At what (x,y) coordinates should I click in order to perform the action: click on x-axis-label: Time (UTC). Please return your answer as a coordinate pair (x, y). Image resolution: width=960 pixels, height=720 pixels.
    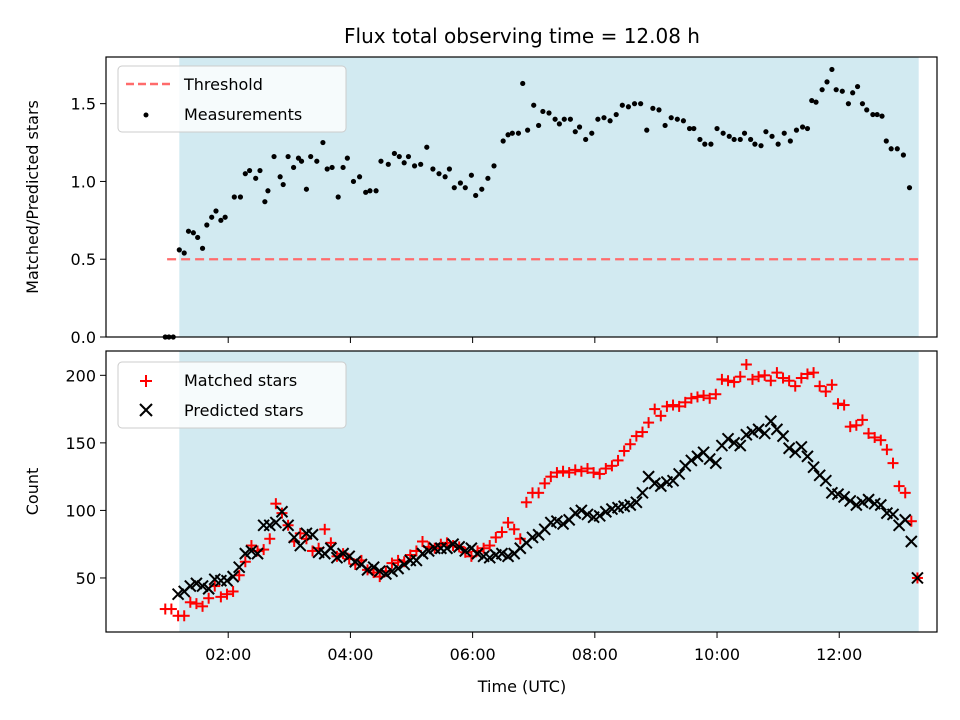
    Looking at the image, I should click on (521, 686).